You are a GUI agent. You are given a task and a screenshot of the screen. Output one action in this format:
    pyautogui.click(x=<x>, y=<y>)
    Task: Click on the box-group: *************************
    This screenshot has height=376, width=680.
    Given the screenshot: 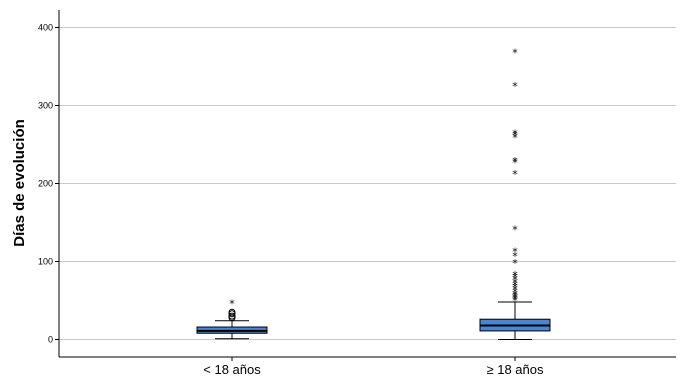 What is the action you would take?
    pyautogui.click(x=515, y=193)
    